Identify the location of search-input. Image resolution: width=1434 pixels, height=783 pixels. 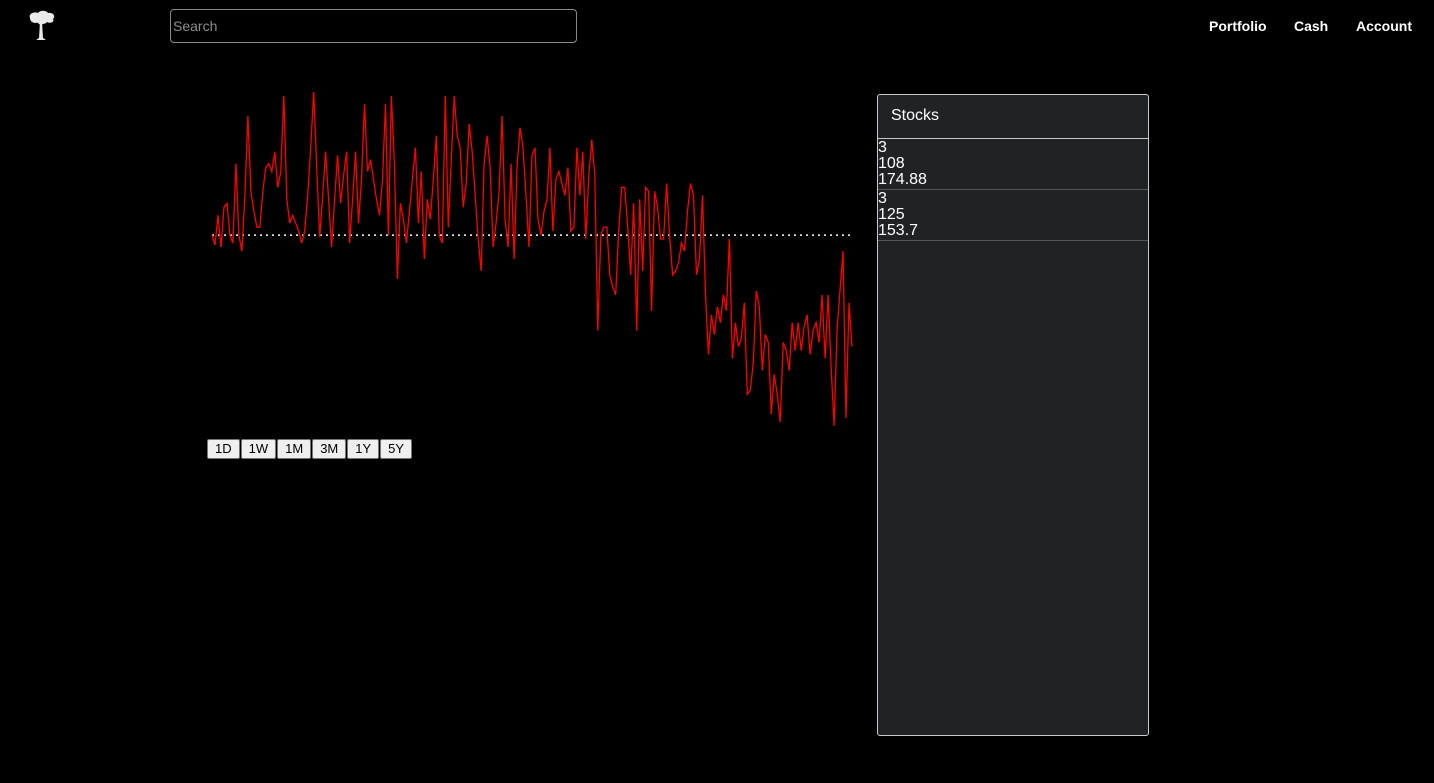
(373, 26).